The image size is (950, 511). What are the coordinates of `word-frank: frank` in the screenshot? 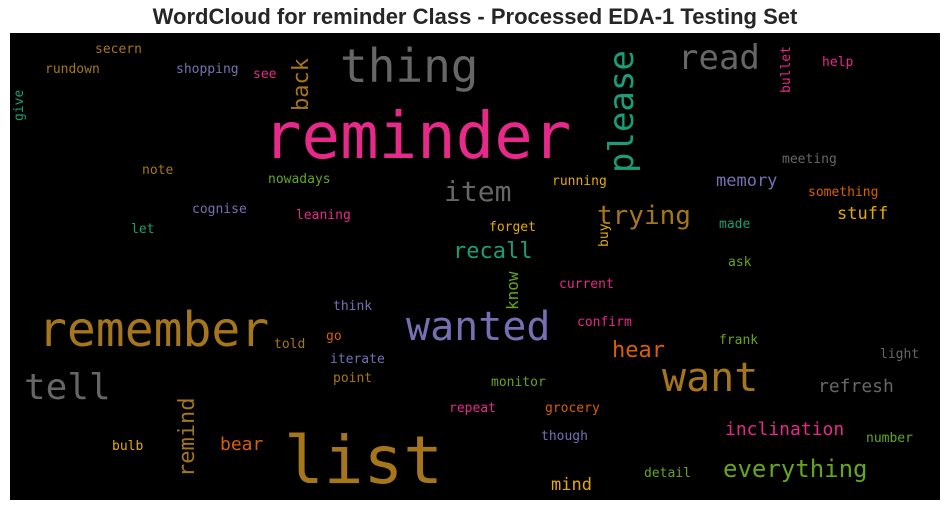 It's located at (739, 340).